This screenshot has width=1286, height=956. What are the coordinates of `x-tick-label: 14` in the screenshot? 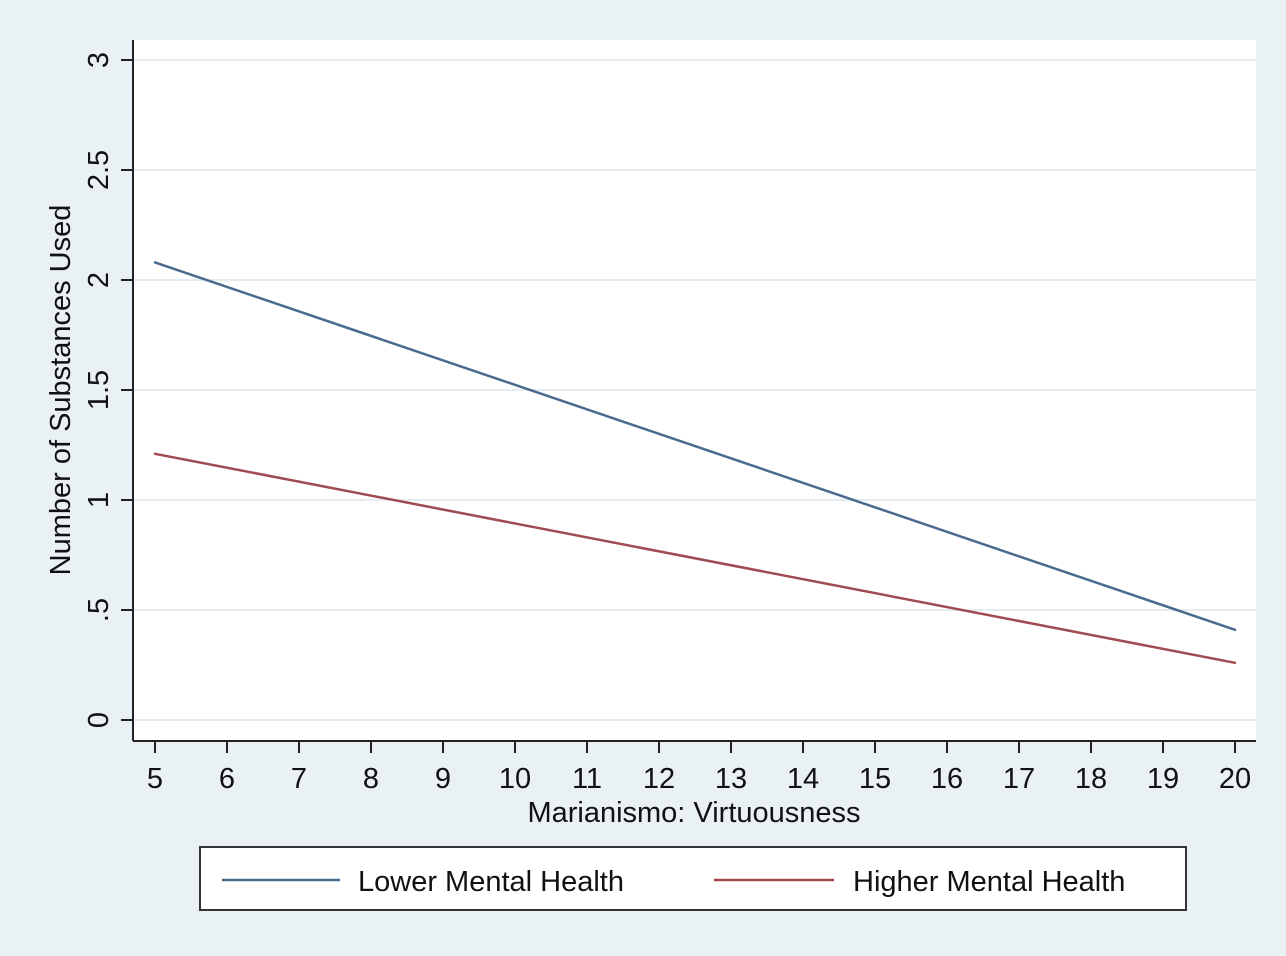 It's located at (803, 779).